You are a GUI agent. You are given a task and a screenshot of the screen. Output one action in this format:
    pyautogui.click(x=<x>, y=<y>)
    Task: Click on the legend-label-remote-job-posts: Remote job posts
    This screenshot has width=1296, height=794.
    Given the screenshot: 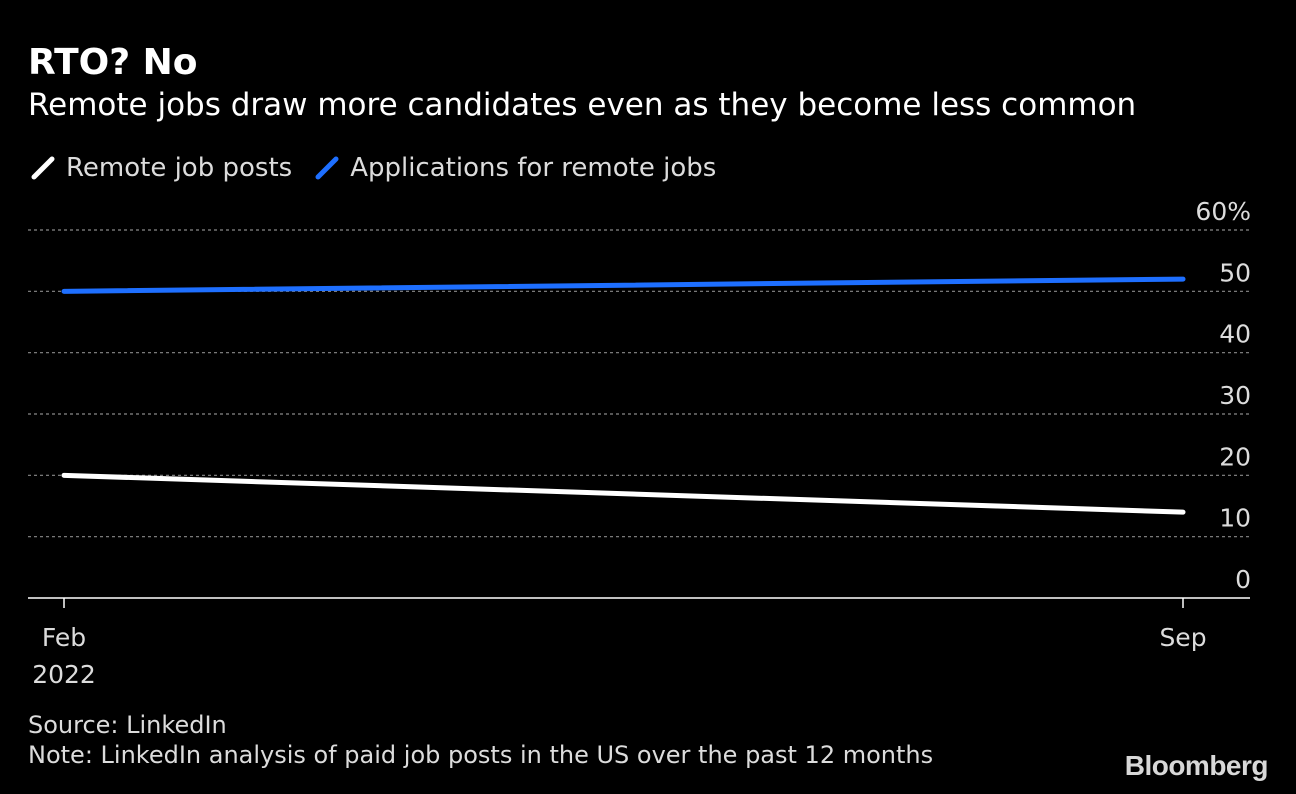 What is the action you would take?
    pyautogui.click(x=179, y=168)
    